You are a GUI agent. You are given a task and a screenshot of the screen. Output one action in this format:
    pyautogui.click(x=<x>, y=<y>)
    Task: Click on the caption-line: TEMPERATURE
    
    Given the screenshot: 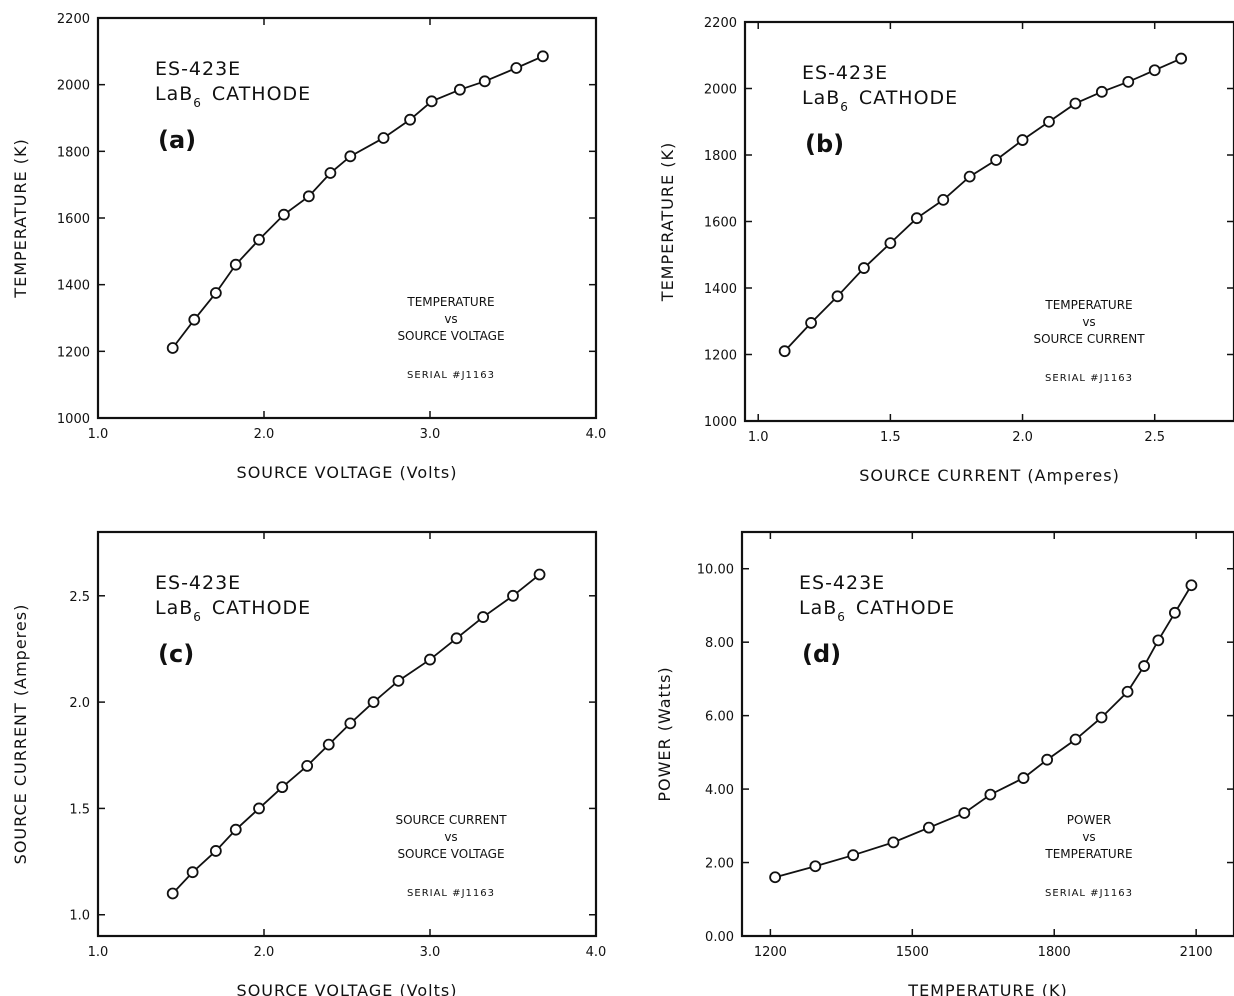 What is the action you would take?
    pyautogui.click(x=1088, y=305)
    